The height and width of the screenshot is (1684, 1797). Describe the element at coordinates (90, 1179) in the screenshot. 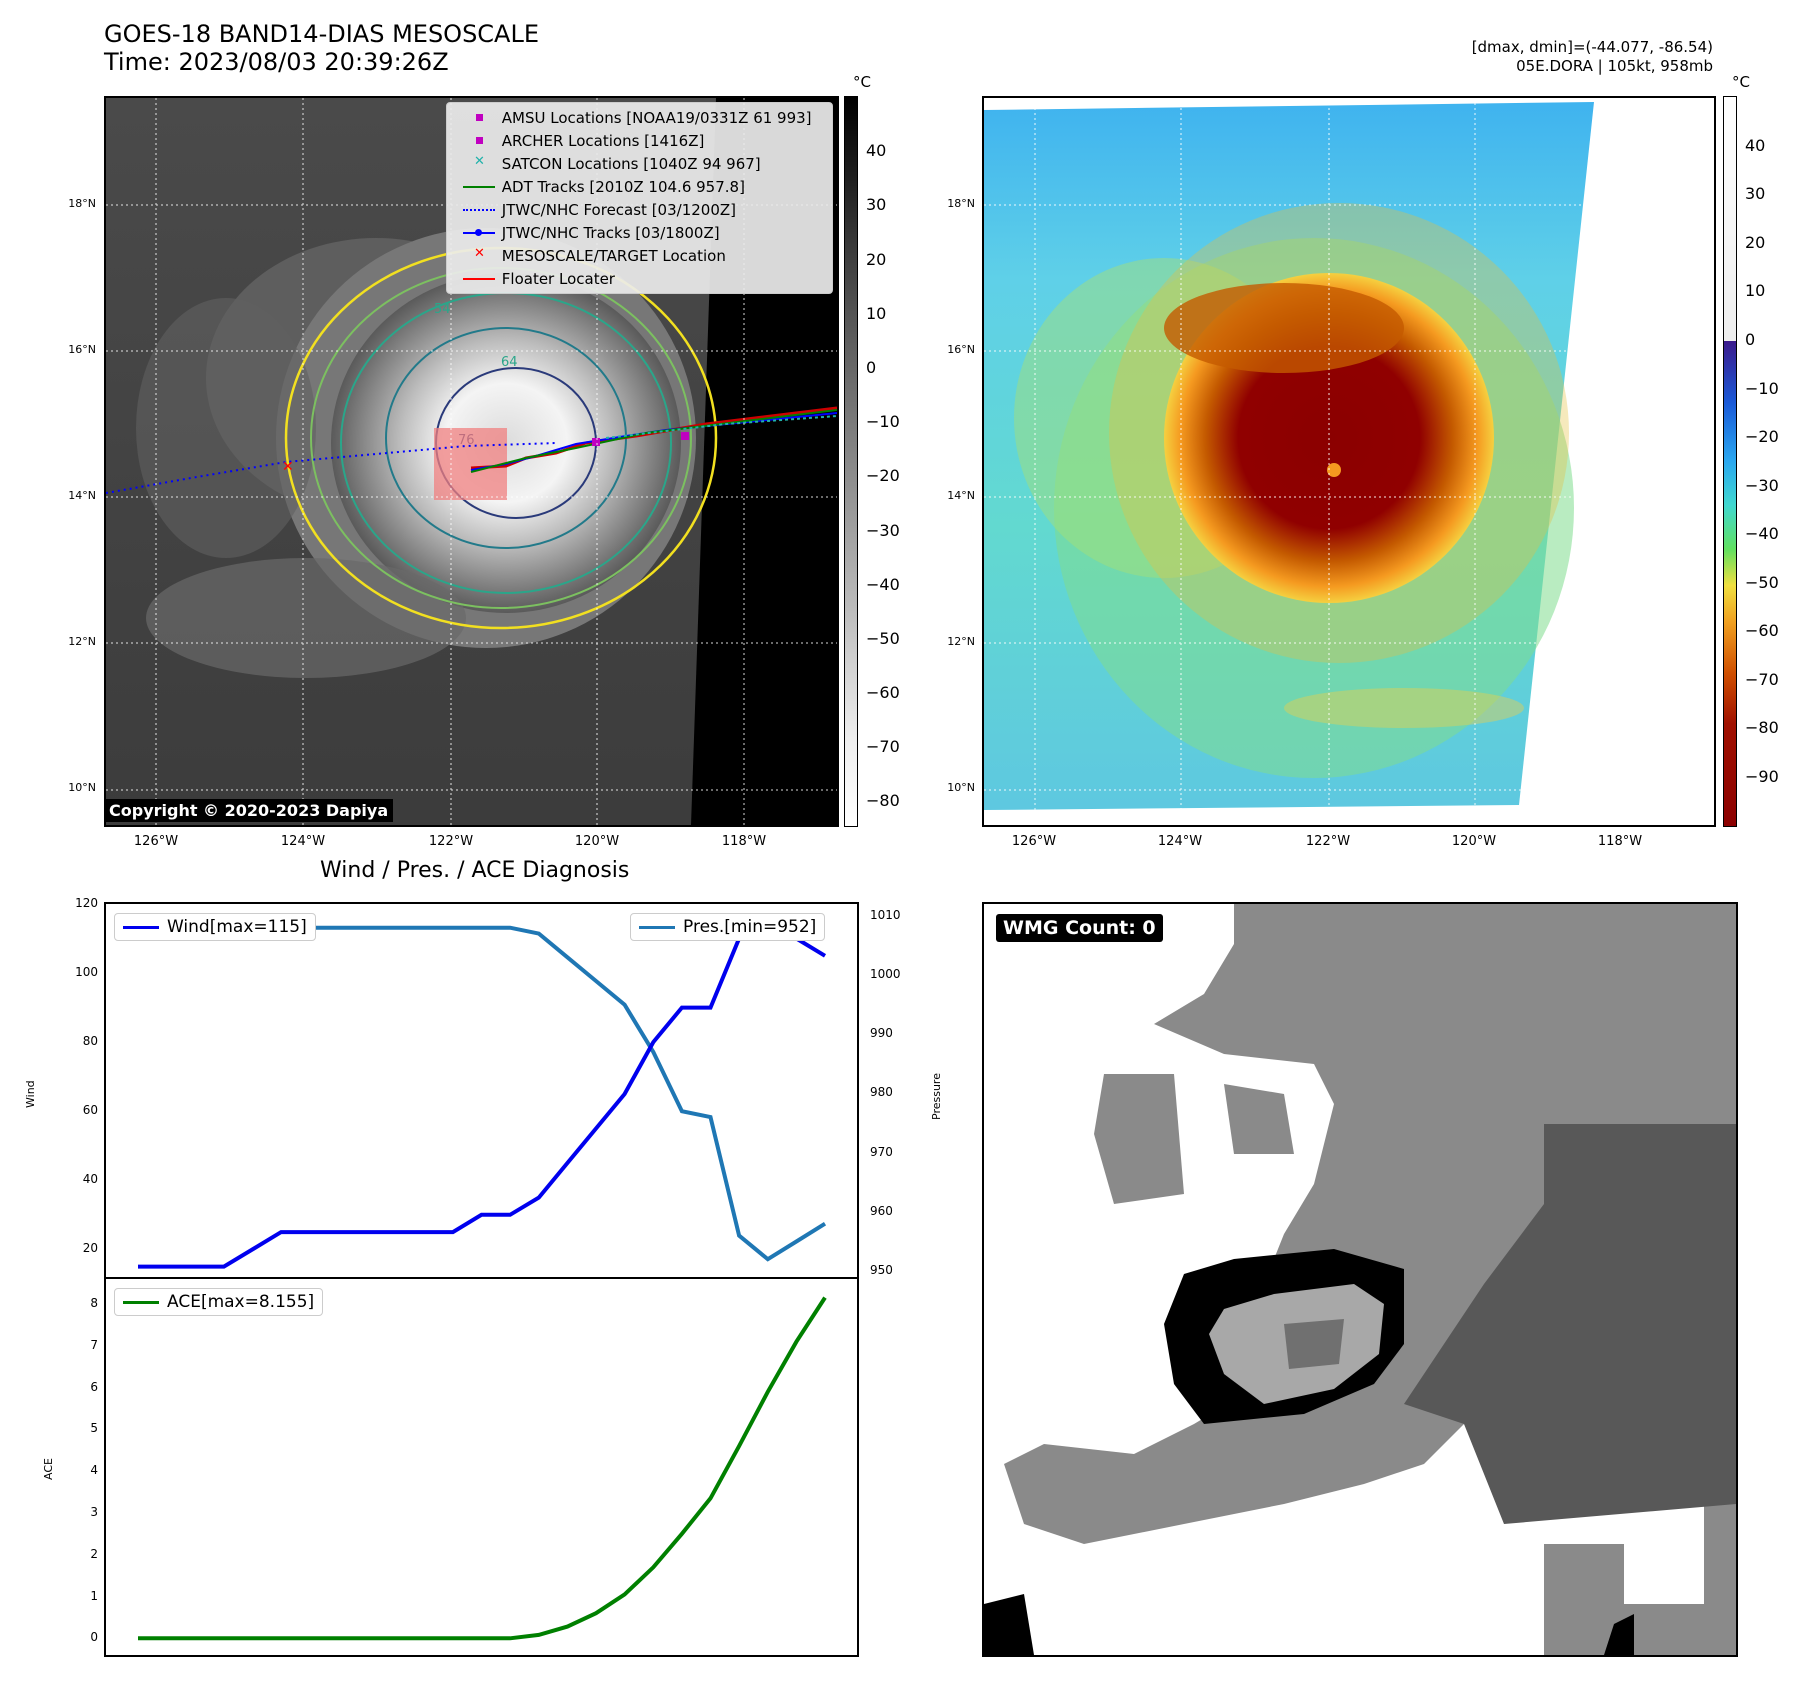

I see `wind-tick-label: 40` at that location.